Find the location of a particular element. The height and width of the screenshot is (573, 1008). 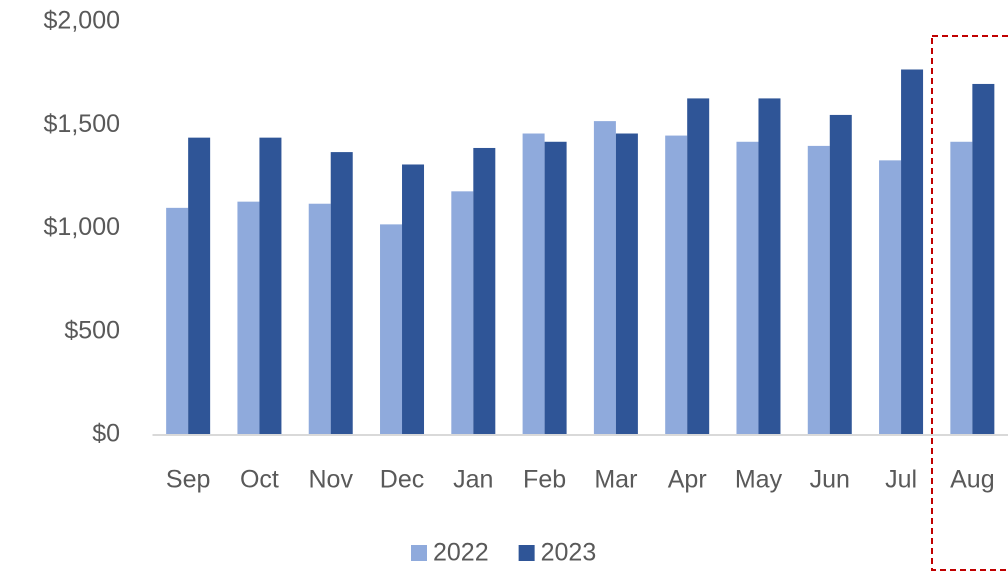

x-tick-label: Feb is located at coordinates (544, 480).